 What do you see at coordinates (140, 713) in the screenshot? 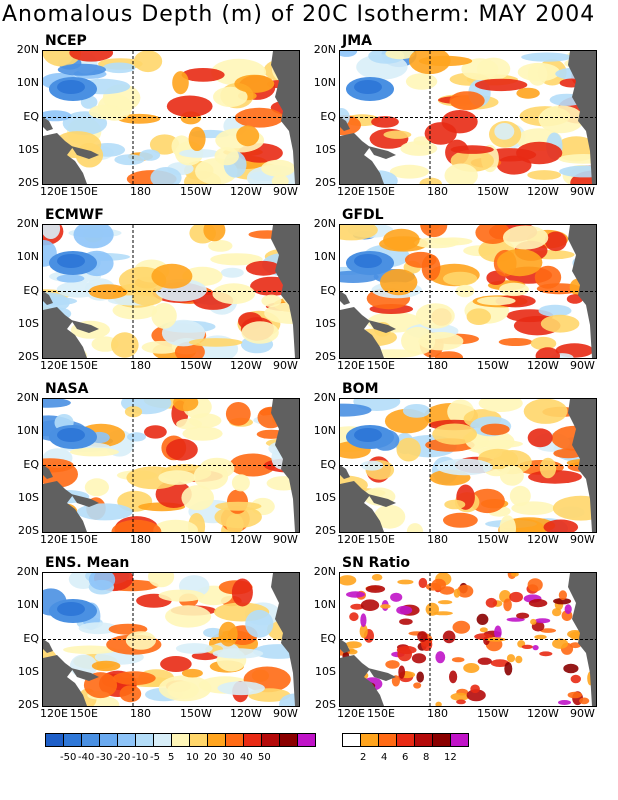
I see `longitude-label: 180` at bounding box center [140, 713].